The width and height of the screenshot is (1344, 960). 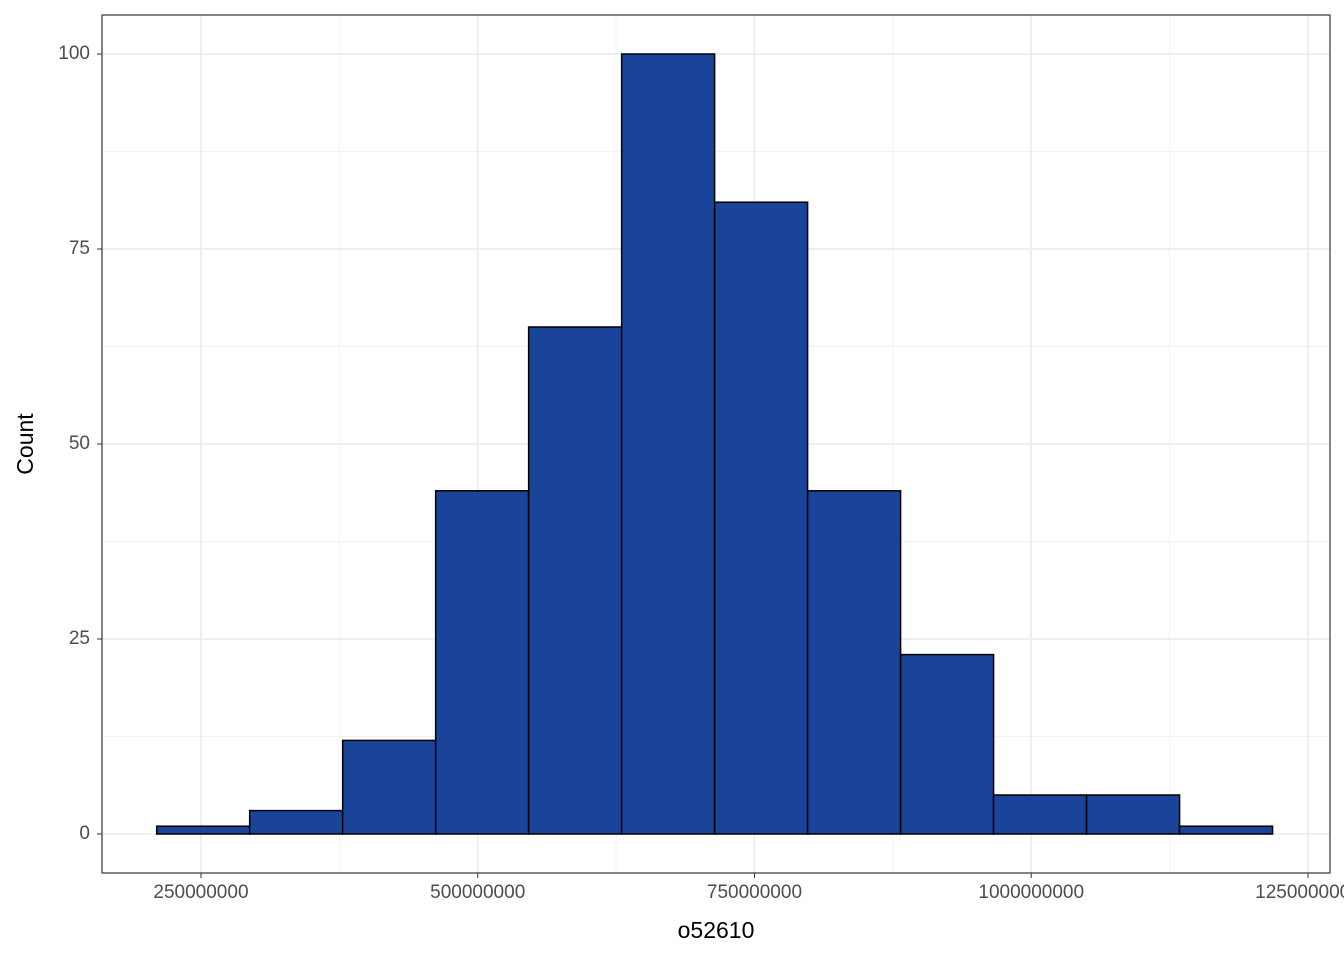 I want to click on y-tick-label: 75, so click(x=79, y=248).